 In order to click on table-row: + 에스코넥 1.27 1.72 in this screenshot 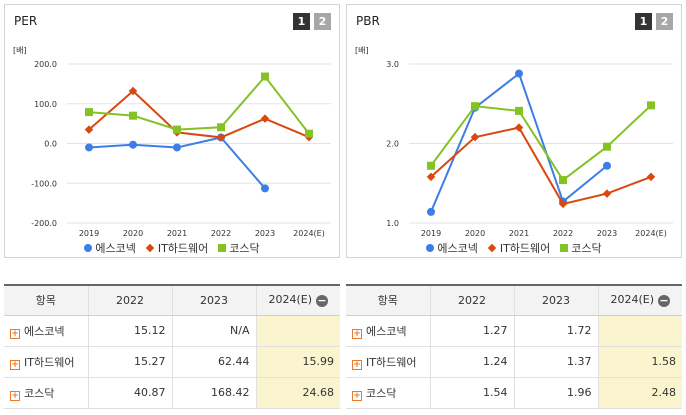, I will do `click(514, 331)`.